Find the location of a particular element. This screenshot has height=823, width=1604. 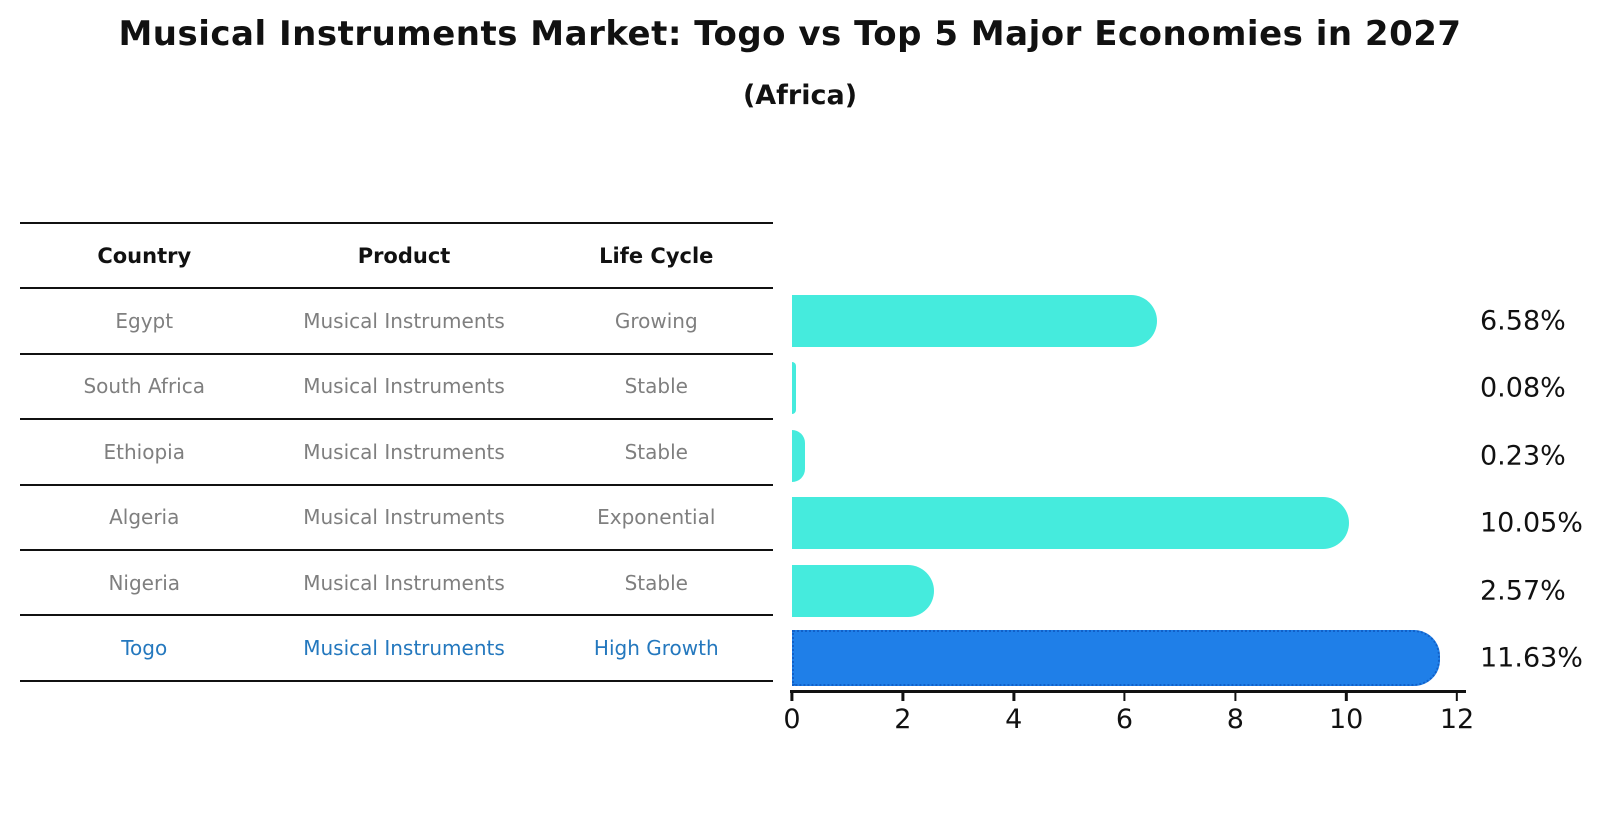

cell-country: Ethiopia is located at coordinates (144, 451).